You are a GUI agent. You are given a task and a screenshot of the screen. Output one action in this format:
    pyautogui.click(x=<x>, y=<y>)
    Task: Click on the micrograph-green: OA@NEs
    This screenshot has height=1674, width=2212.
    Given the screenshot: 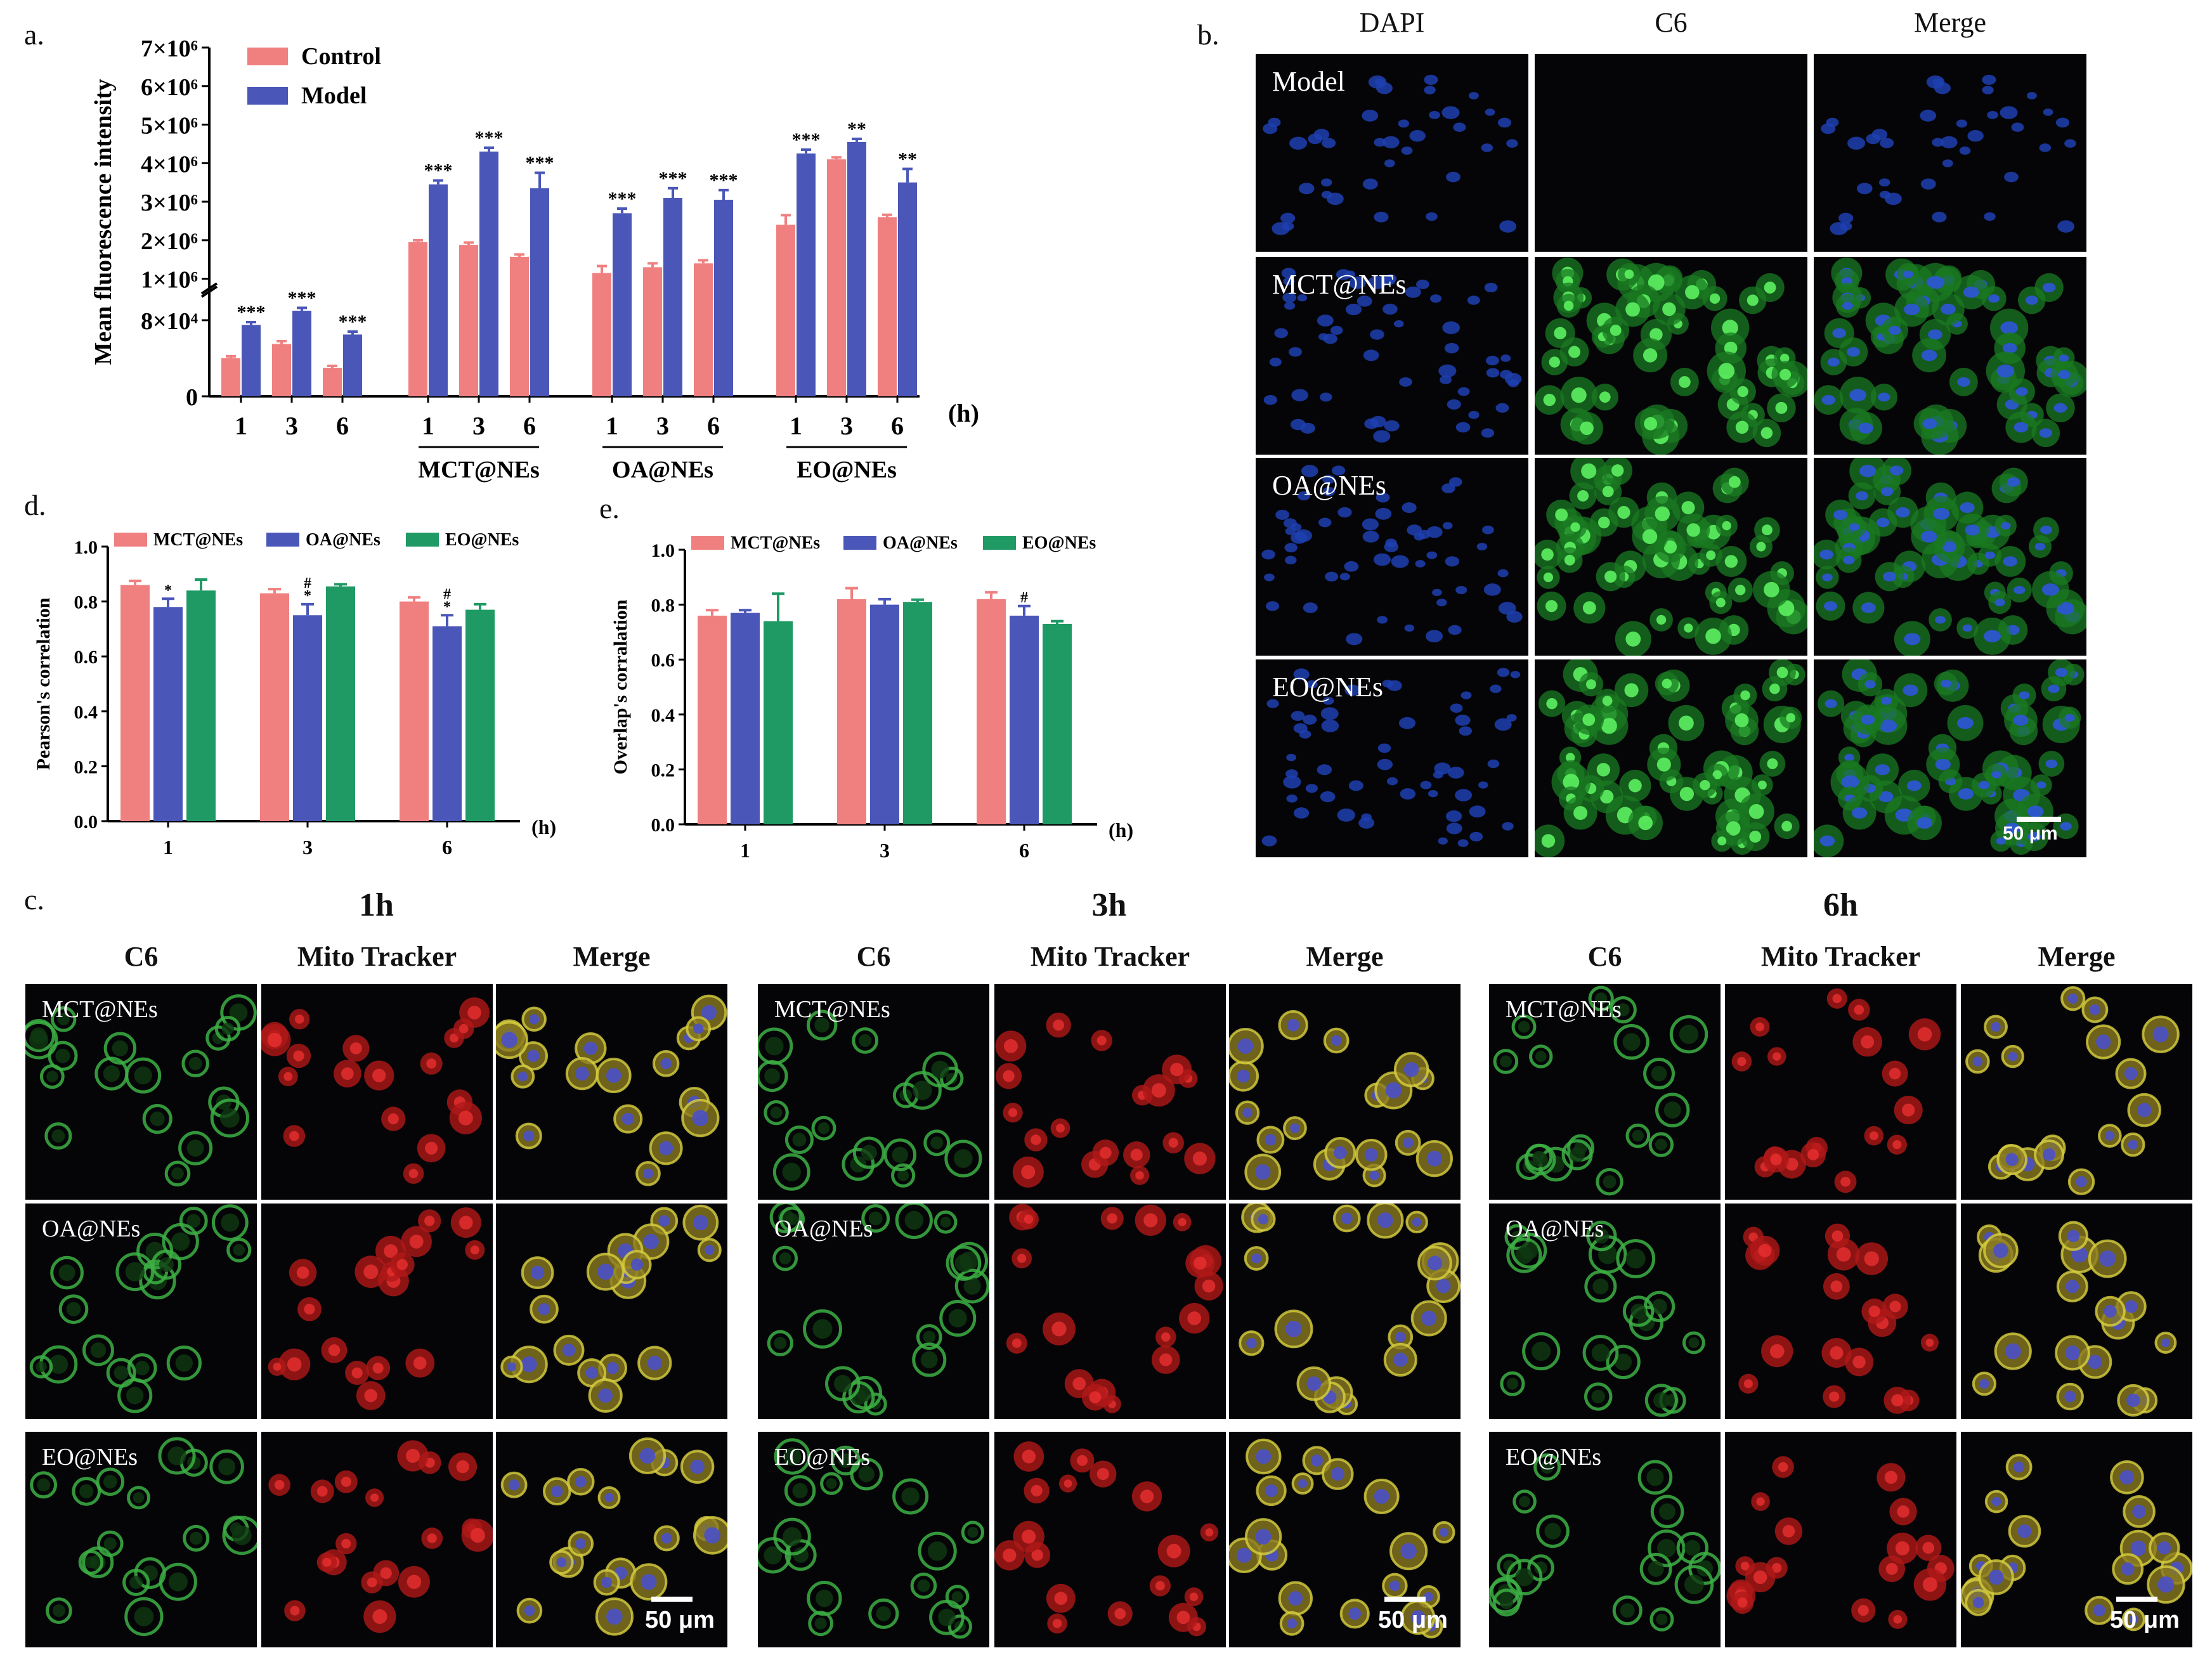 What is the action you would take?
    pyautogui.click(x=873, y=1311)
    